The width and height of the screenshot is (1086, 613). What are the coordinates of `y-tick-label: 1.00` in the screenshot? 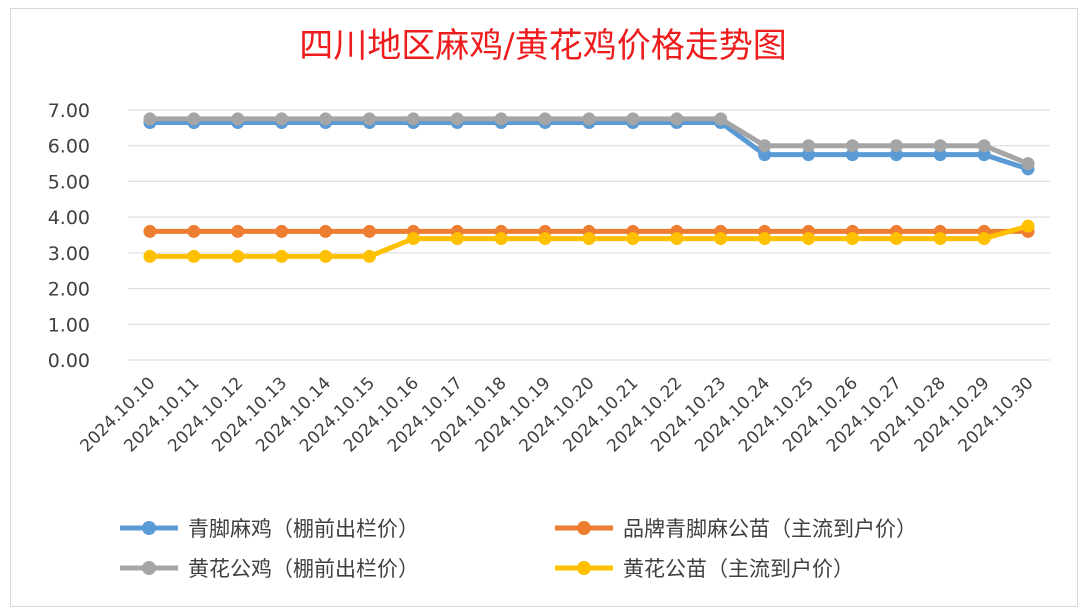 It's located at (69, 325).